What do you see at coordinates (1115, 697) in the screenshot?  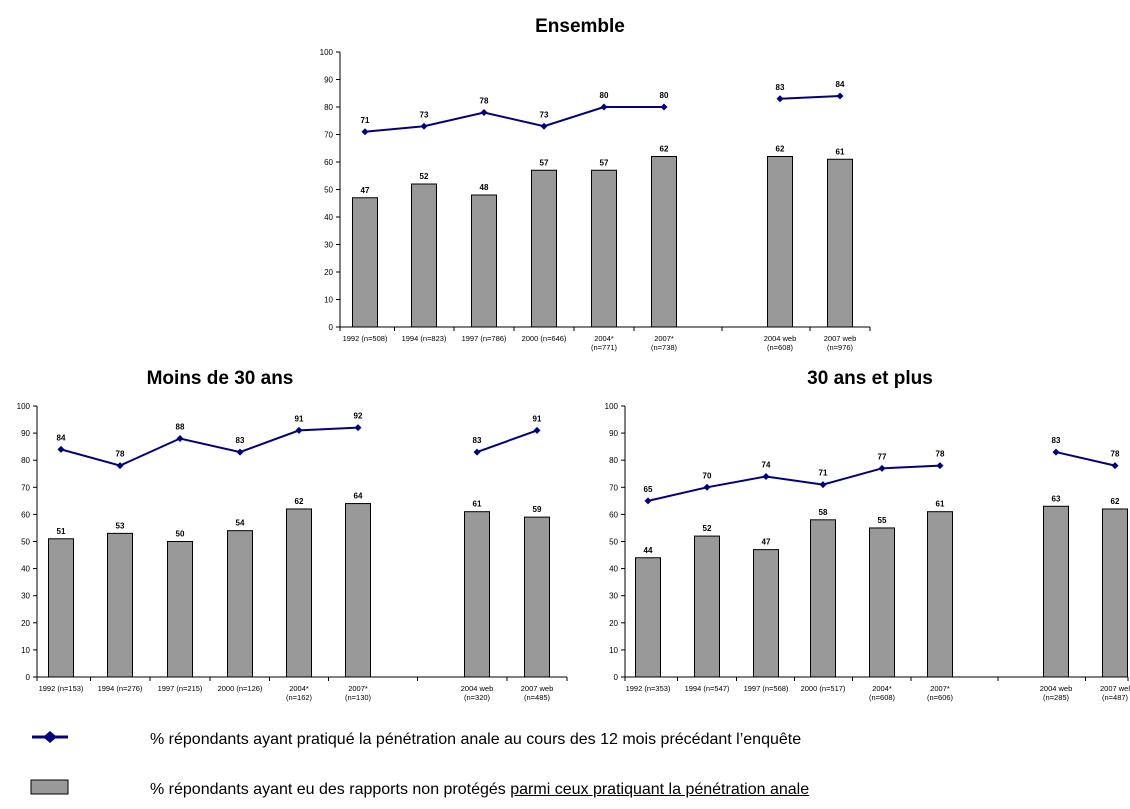 I see `x-tick-label-30-plus: (n=487)` at bounding box center [1115, 697].